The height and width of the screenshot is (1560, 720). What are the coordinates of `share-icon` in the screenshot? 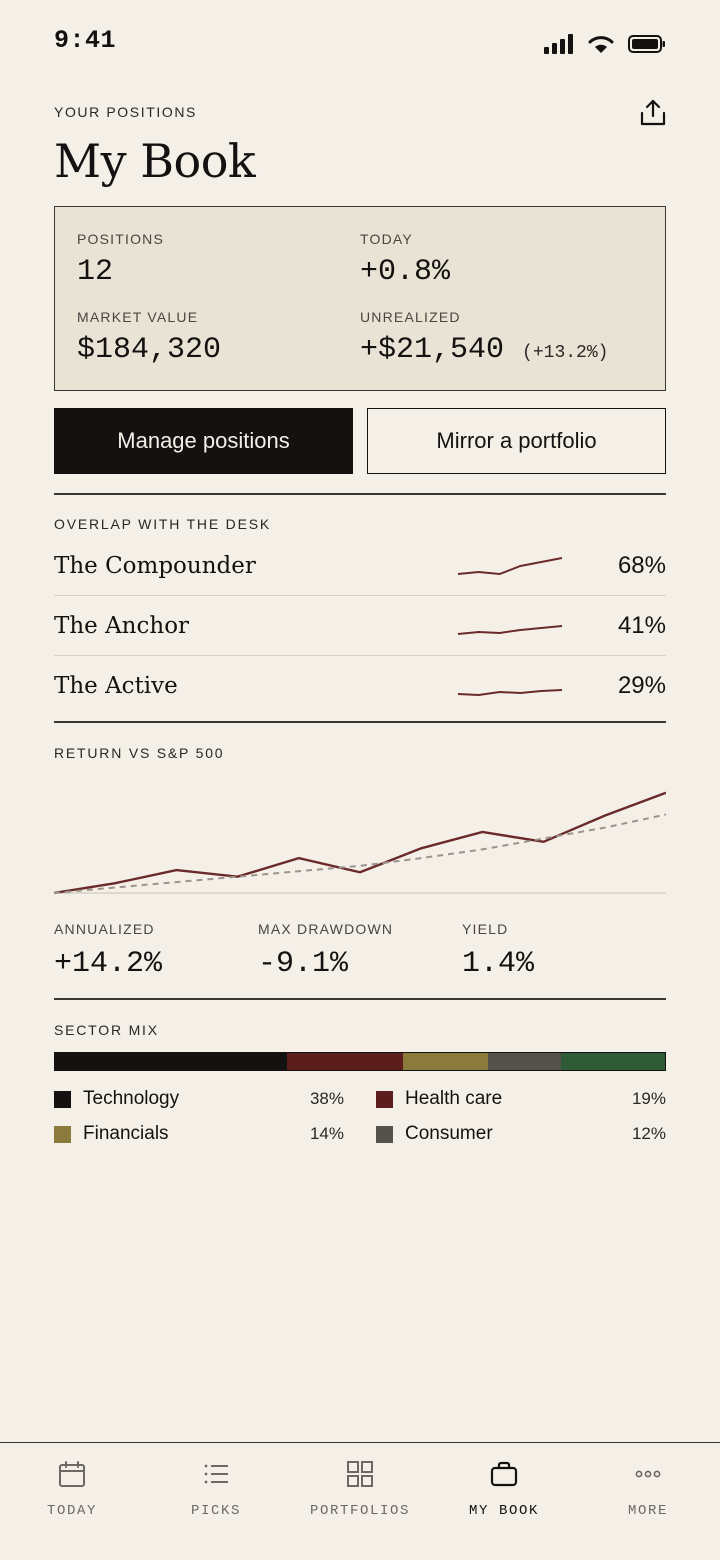 It's located at (653, 112).